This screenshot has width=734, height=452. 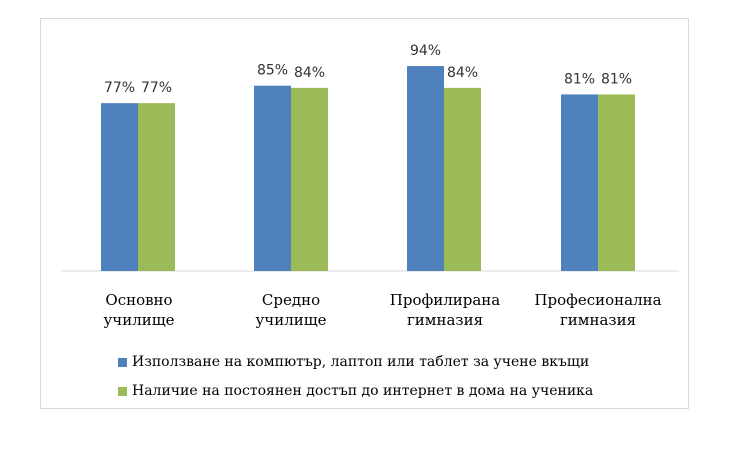 I want to click on bar-s0-c3, so click(x=579, y=182).